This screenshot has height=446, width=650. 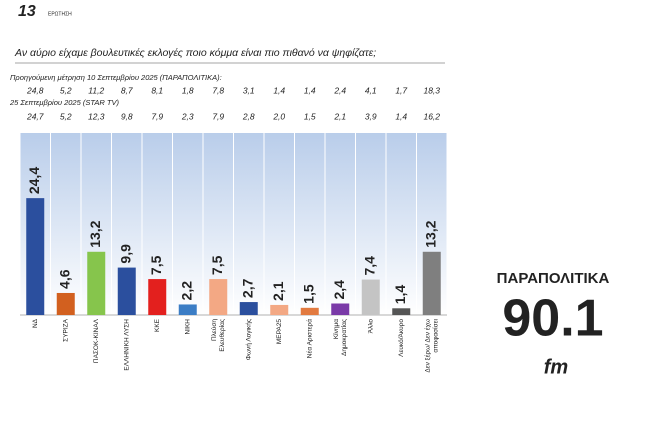 What do you see at coordinates (553, 278) in the screenshot?
I see `logo-name: ΠΑΡΑΠΟΛΙΤΙΚΑ` at bounding box center [553, 278].